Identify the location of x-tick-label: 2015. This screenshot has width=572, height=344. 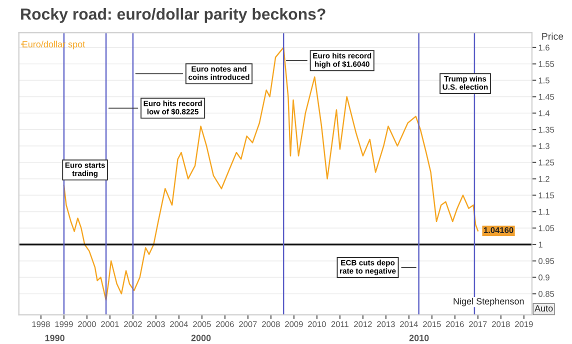
(432, 324).